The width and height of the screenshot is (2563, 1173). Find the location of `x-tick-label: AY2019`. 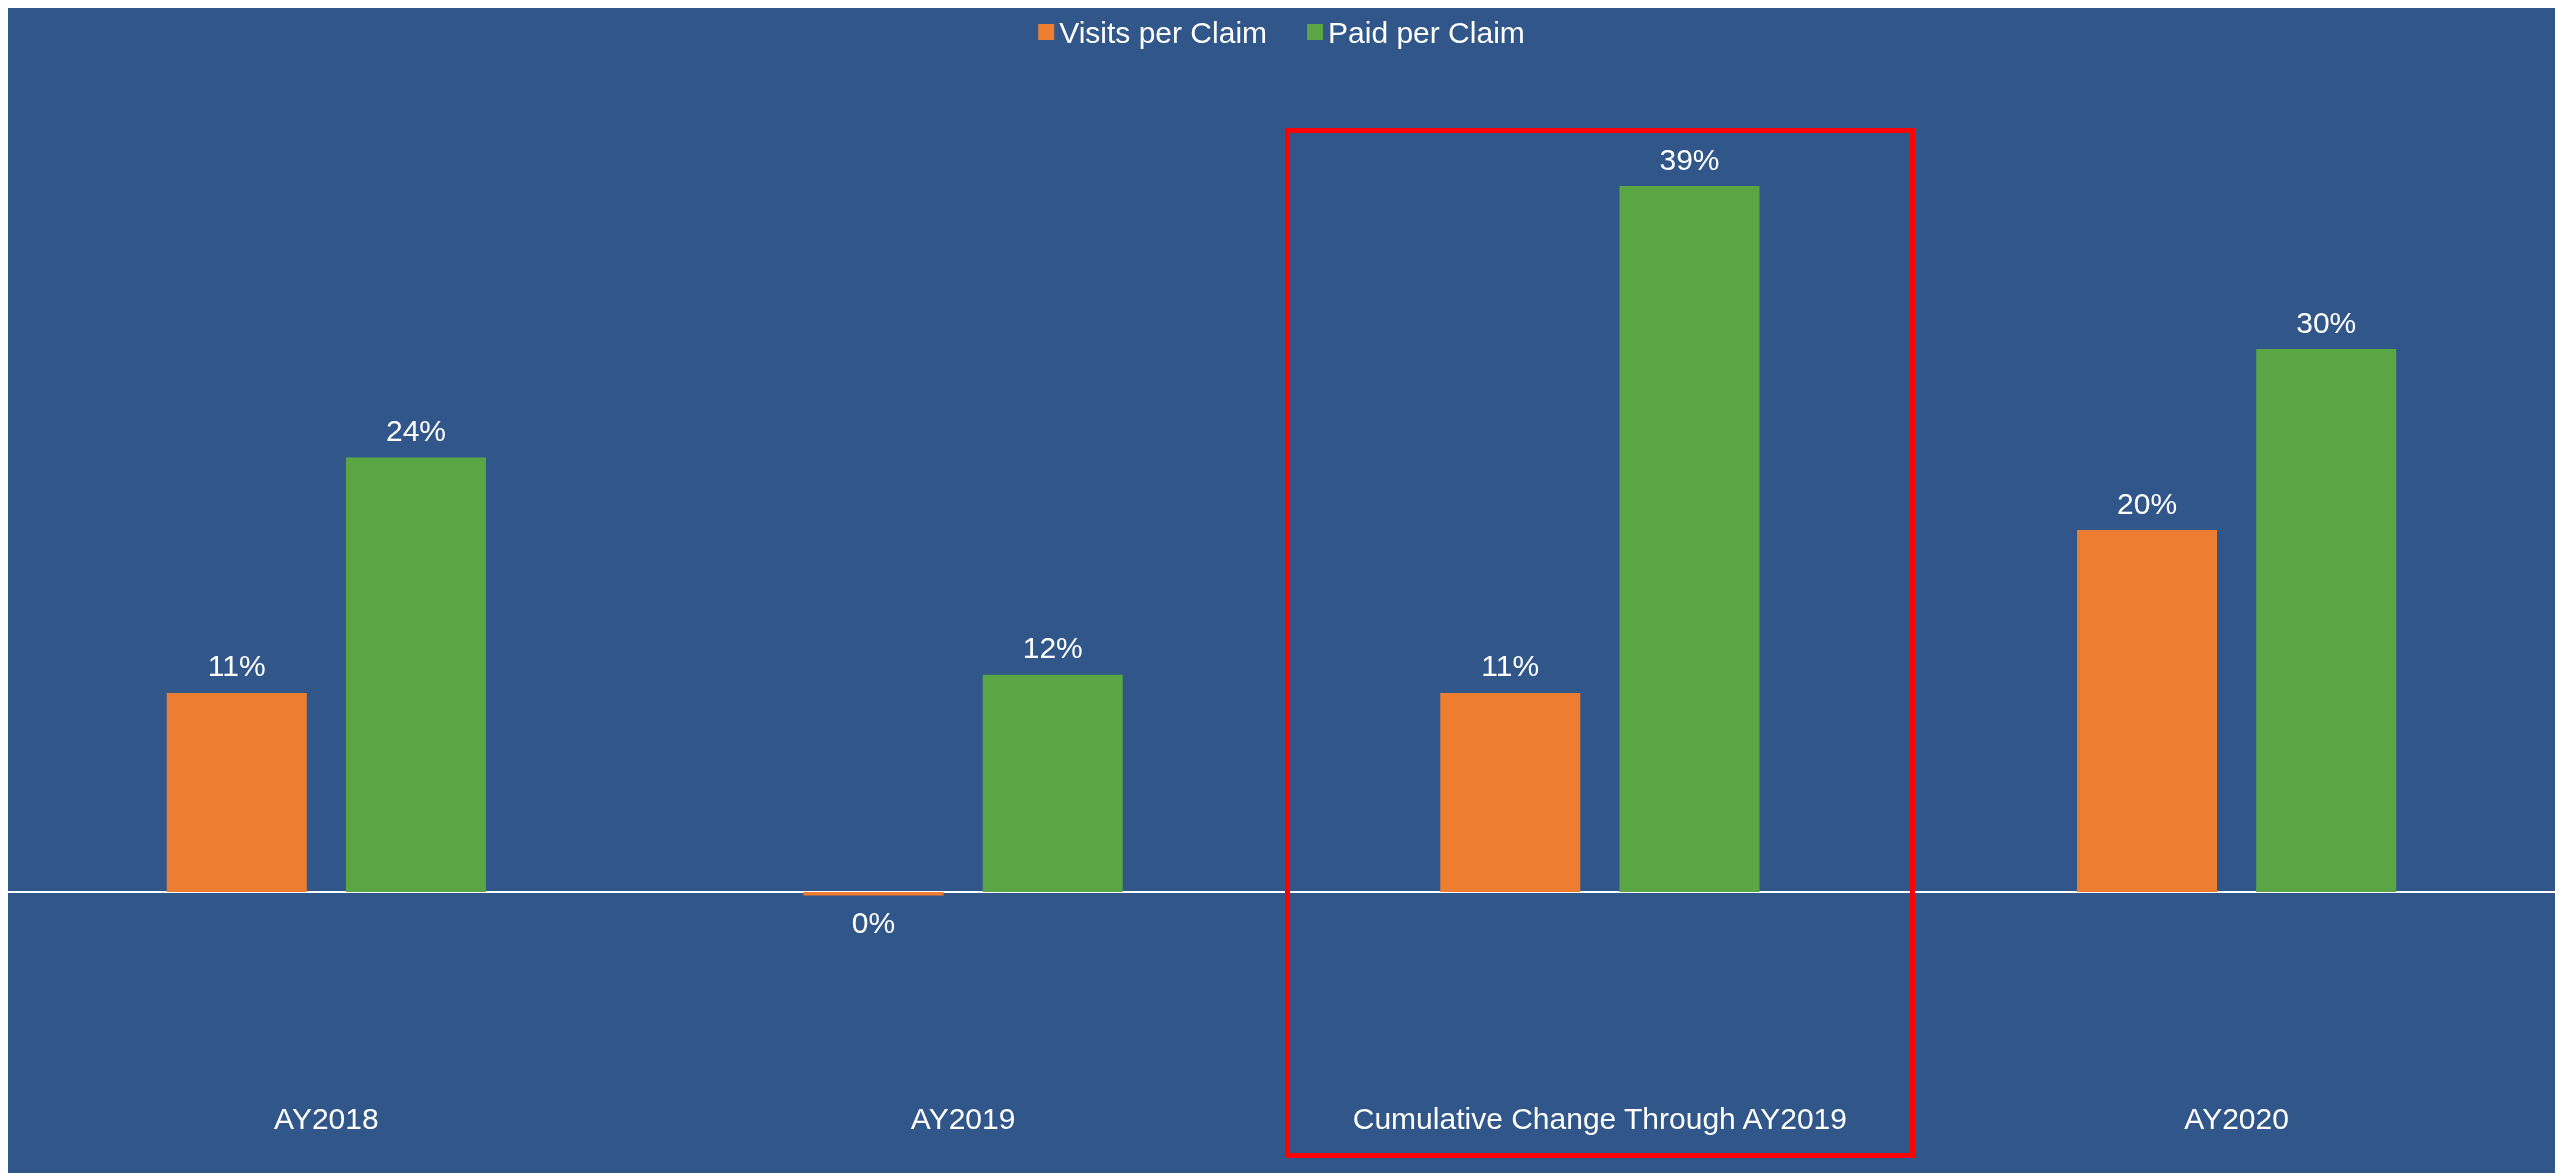

x-tick-label: AY2019 is located at coordinates (963, 1118).